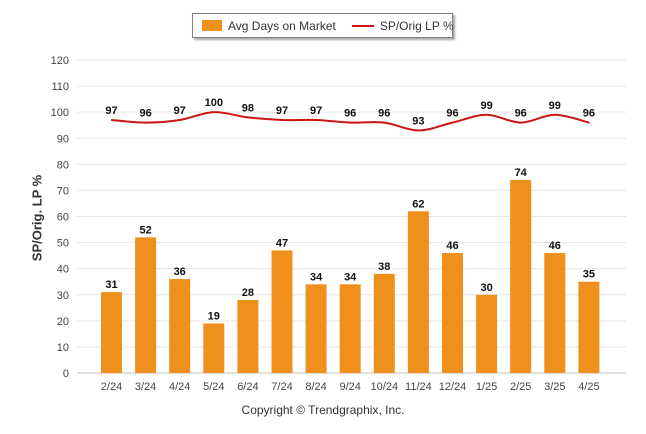 This screenshot has height=434, width=646. I want to click on legend-line-swatch, so click(362, 25).